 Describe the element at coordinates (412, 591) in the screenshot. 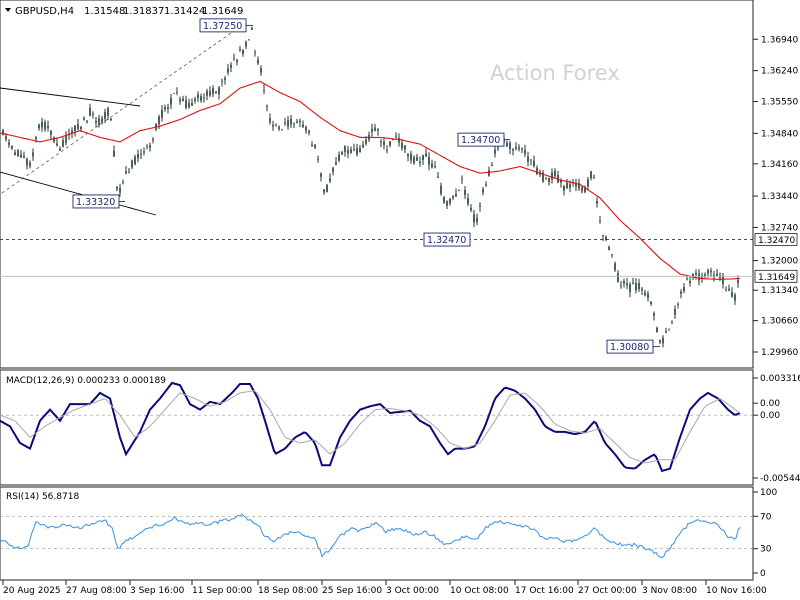

I see `time-axis-label: 3 Oct 00:00` at that location.